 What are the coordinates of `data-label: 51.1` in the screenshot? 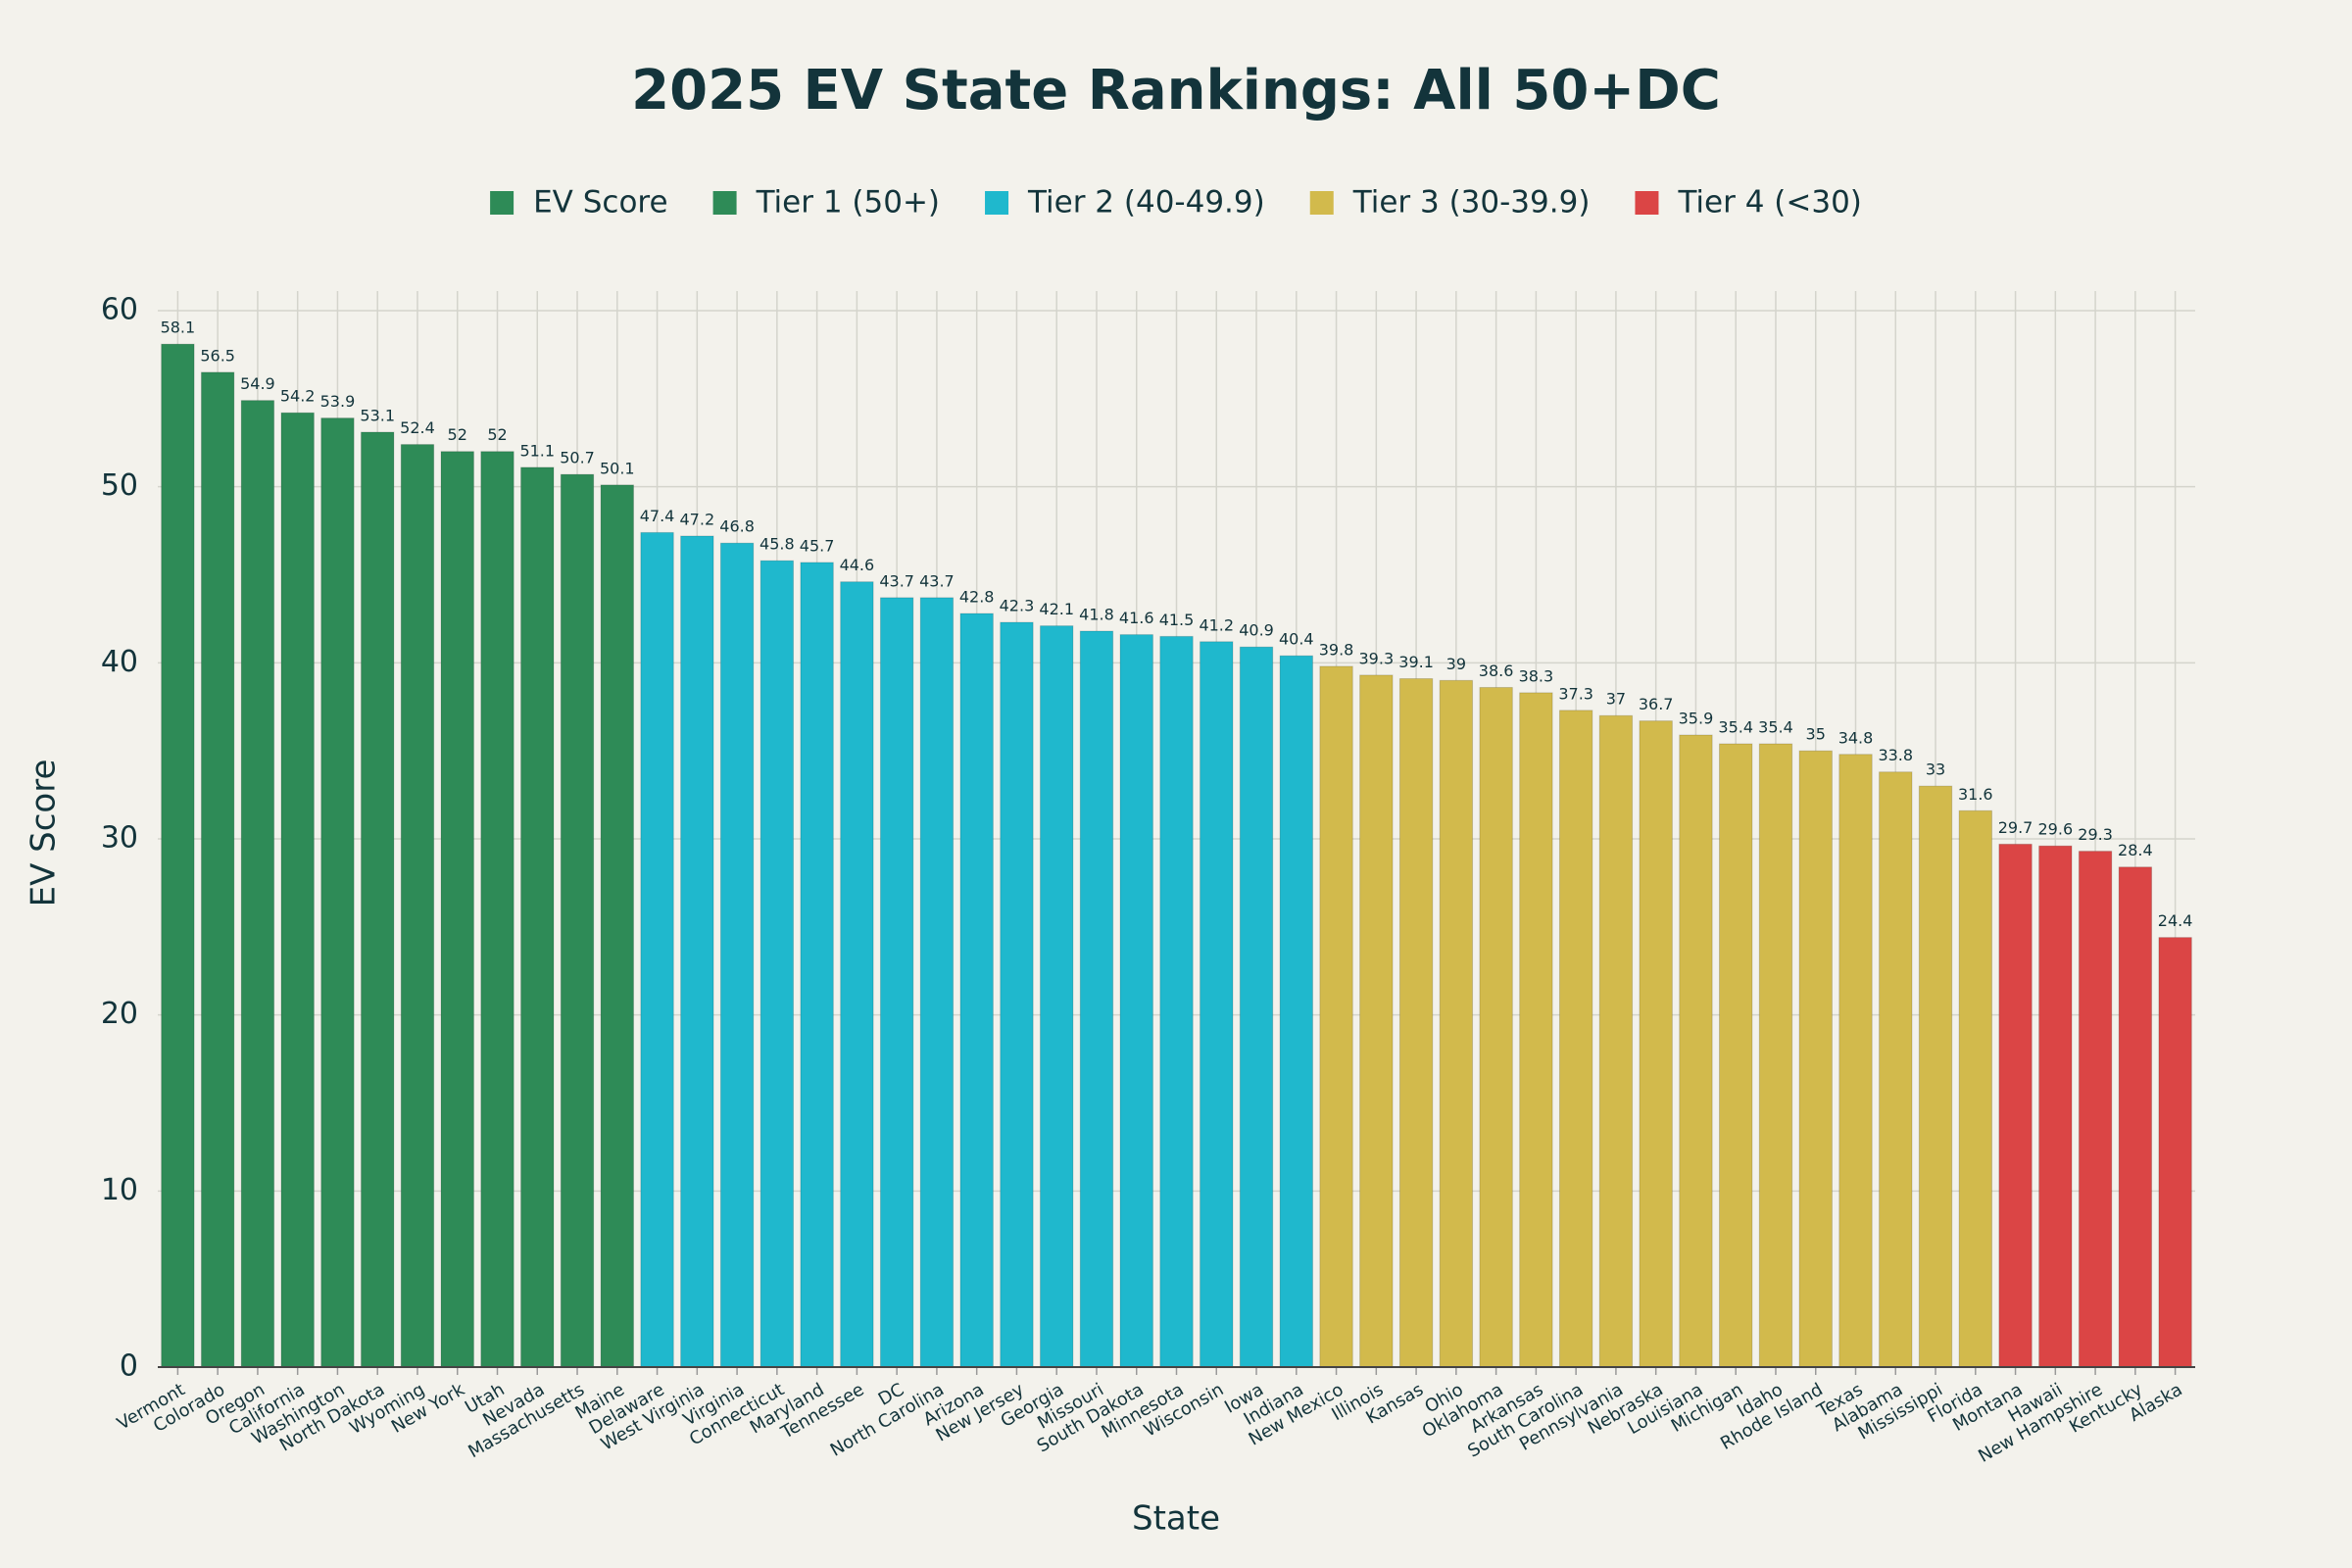 It's located at (537, 450).